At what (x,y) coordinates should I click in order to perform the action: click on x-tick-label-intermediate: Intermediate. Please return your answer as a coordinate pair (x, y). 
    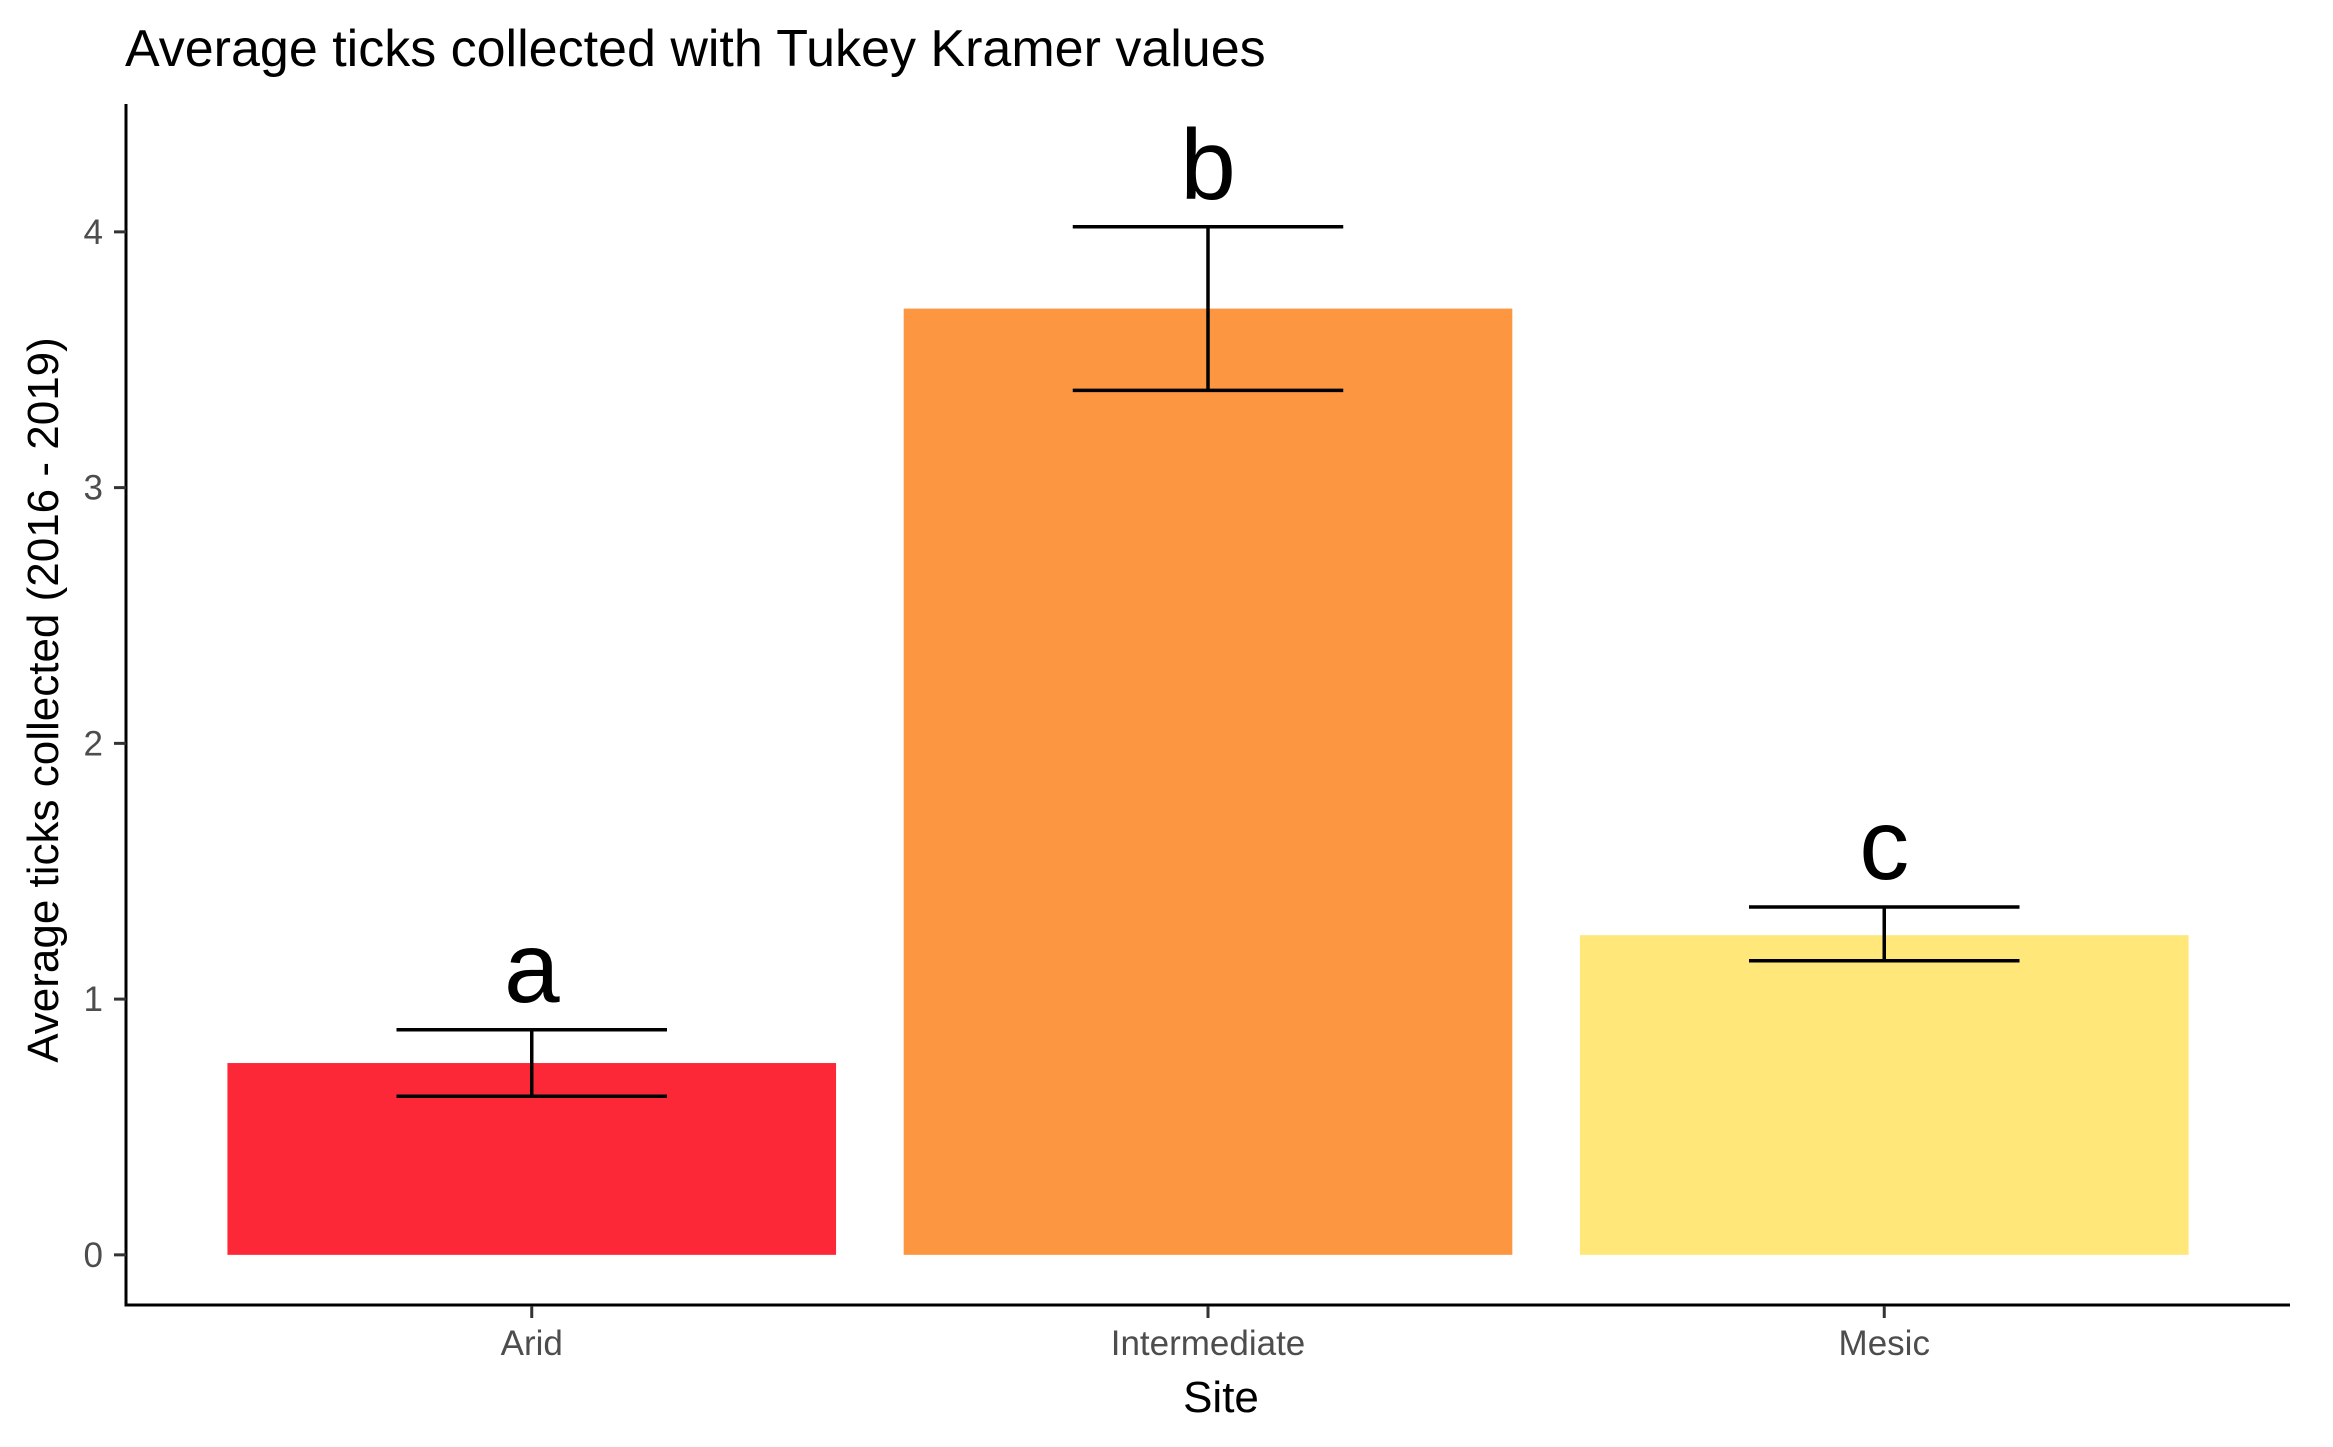
    Looking at the image, I should click on (1208, 1343).